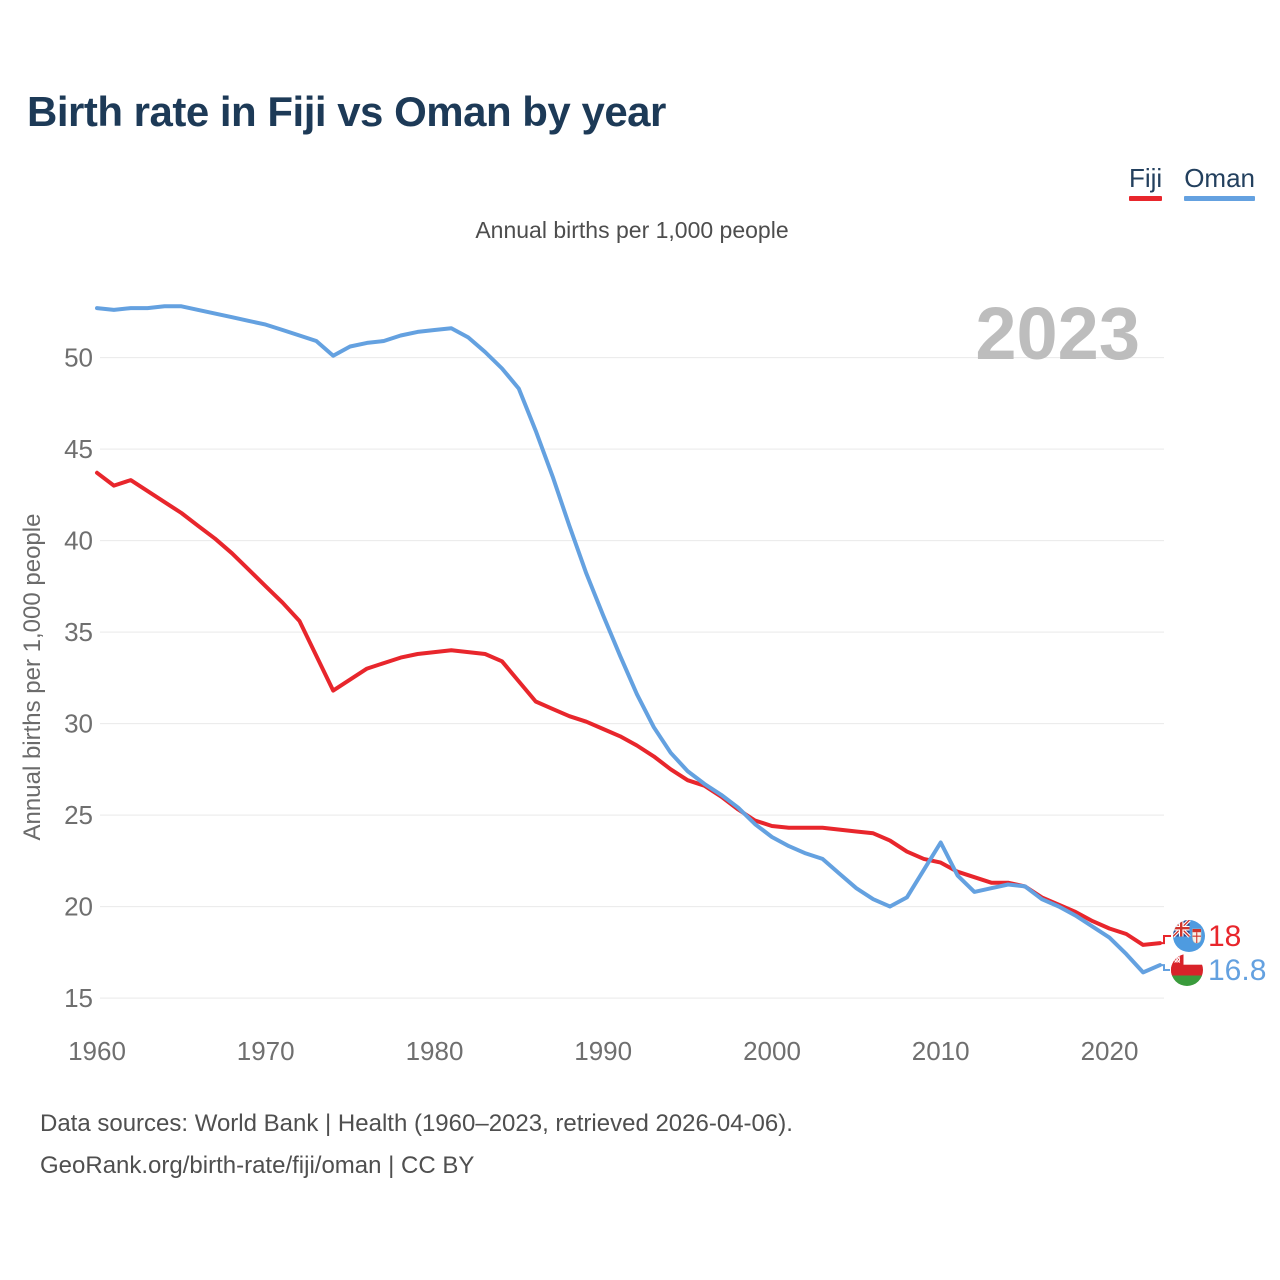  Describe the element at coordinates (266, 1051) in the screenshot. I see `x-tick-1970: 1970` at that location.